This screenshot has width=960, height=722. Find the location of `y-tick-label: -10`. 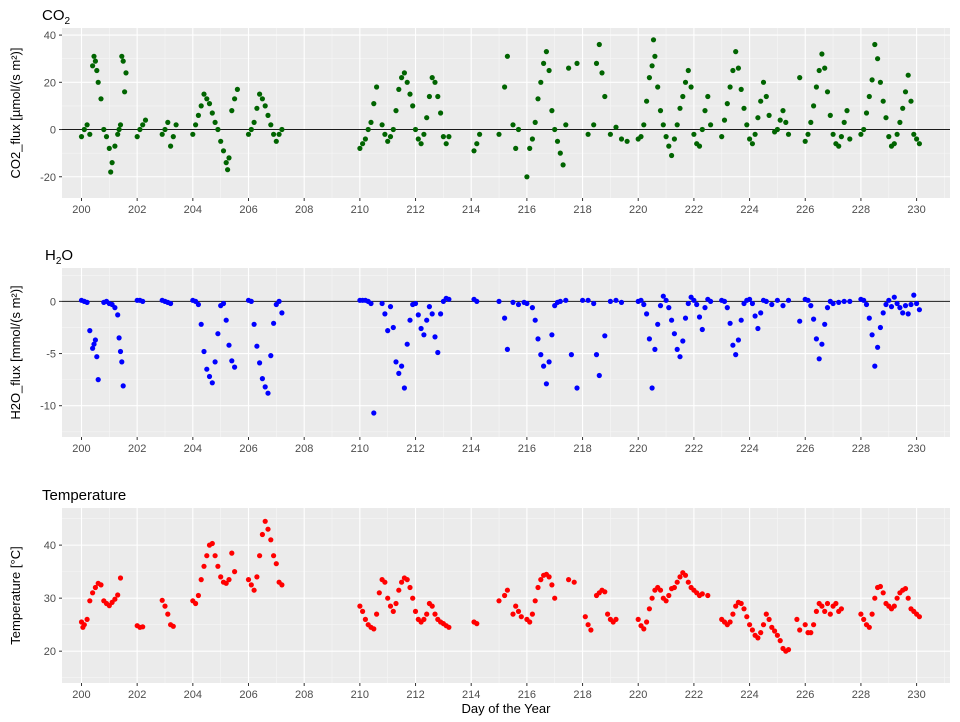

y-tick-label: -10 is located at coordinates (48, 407).